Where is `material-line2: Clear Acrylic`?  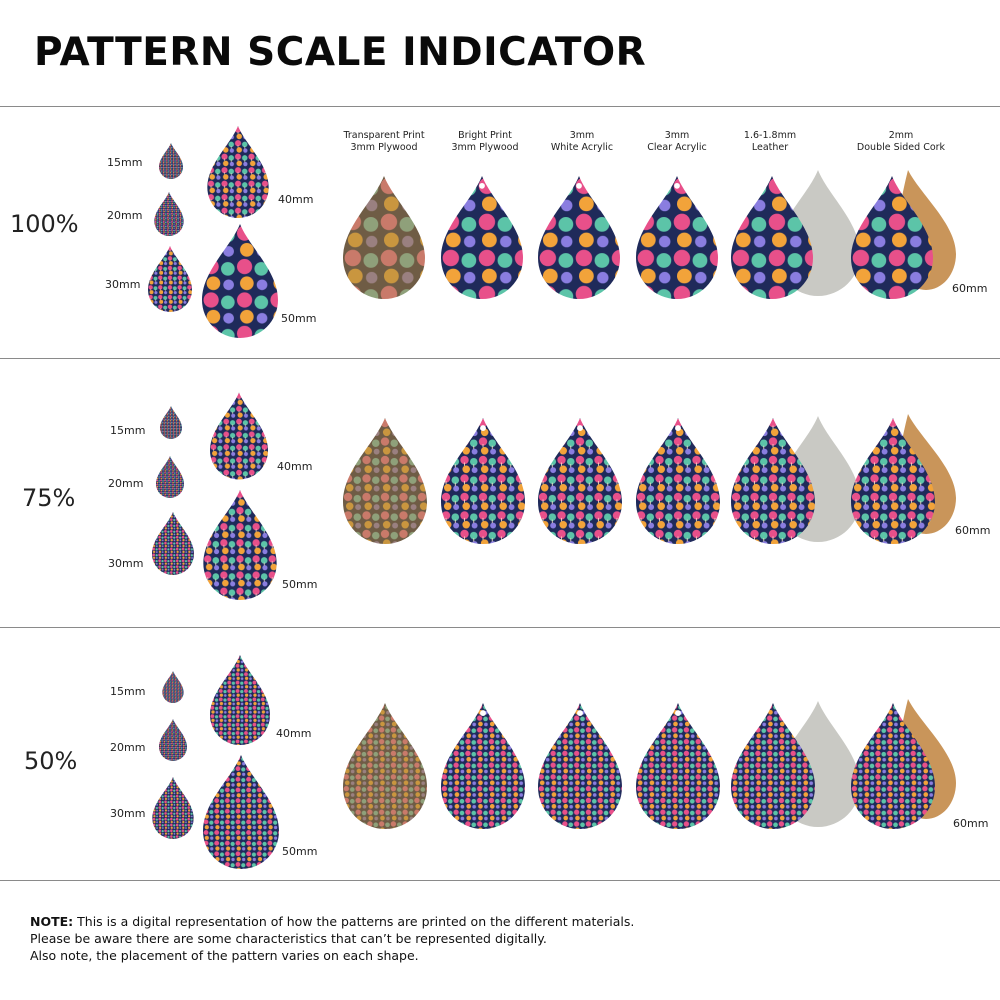
material-line2: Clear Acrylic is located at coordinates (677, 147).